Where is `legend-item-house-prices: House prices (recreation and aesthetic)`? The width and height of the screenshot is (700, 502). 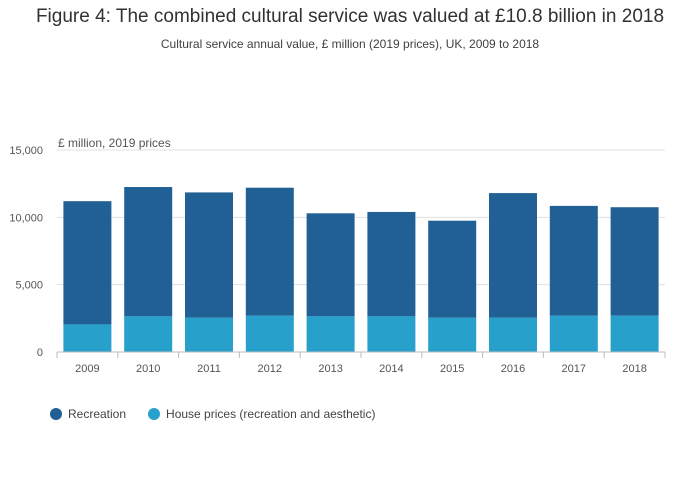 legend-item-house-prices: House prices (recreation and aesthetic) is located at coordinates (261, 414).